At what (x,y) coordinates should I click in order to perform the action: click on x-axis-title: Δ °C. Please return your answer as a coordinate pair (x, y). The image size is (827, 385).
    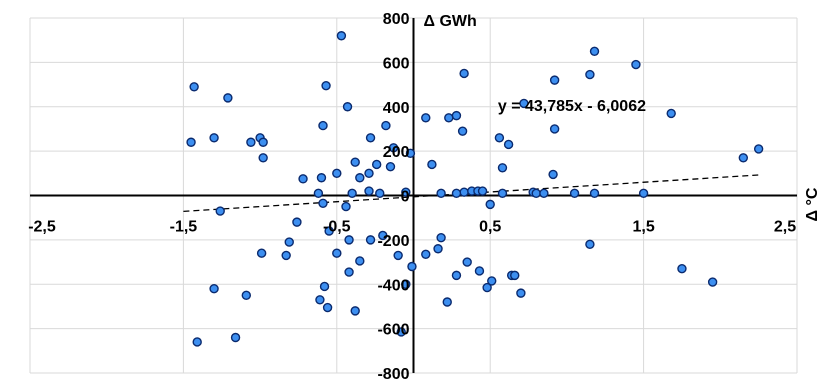
    Looking at the image, I should click on (812, 204).